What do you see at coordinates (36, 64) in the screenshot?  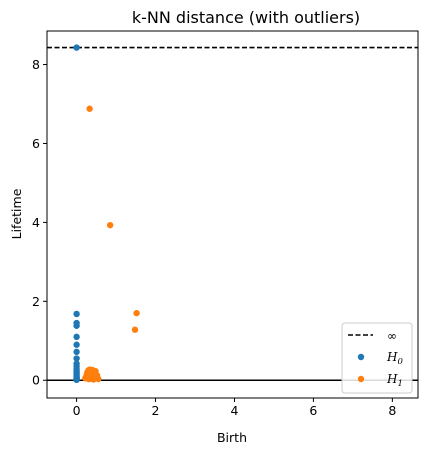 I see `y-tick-label: 8` at bounding box center [36, 64].